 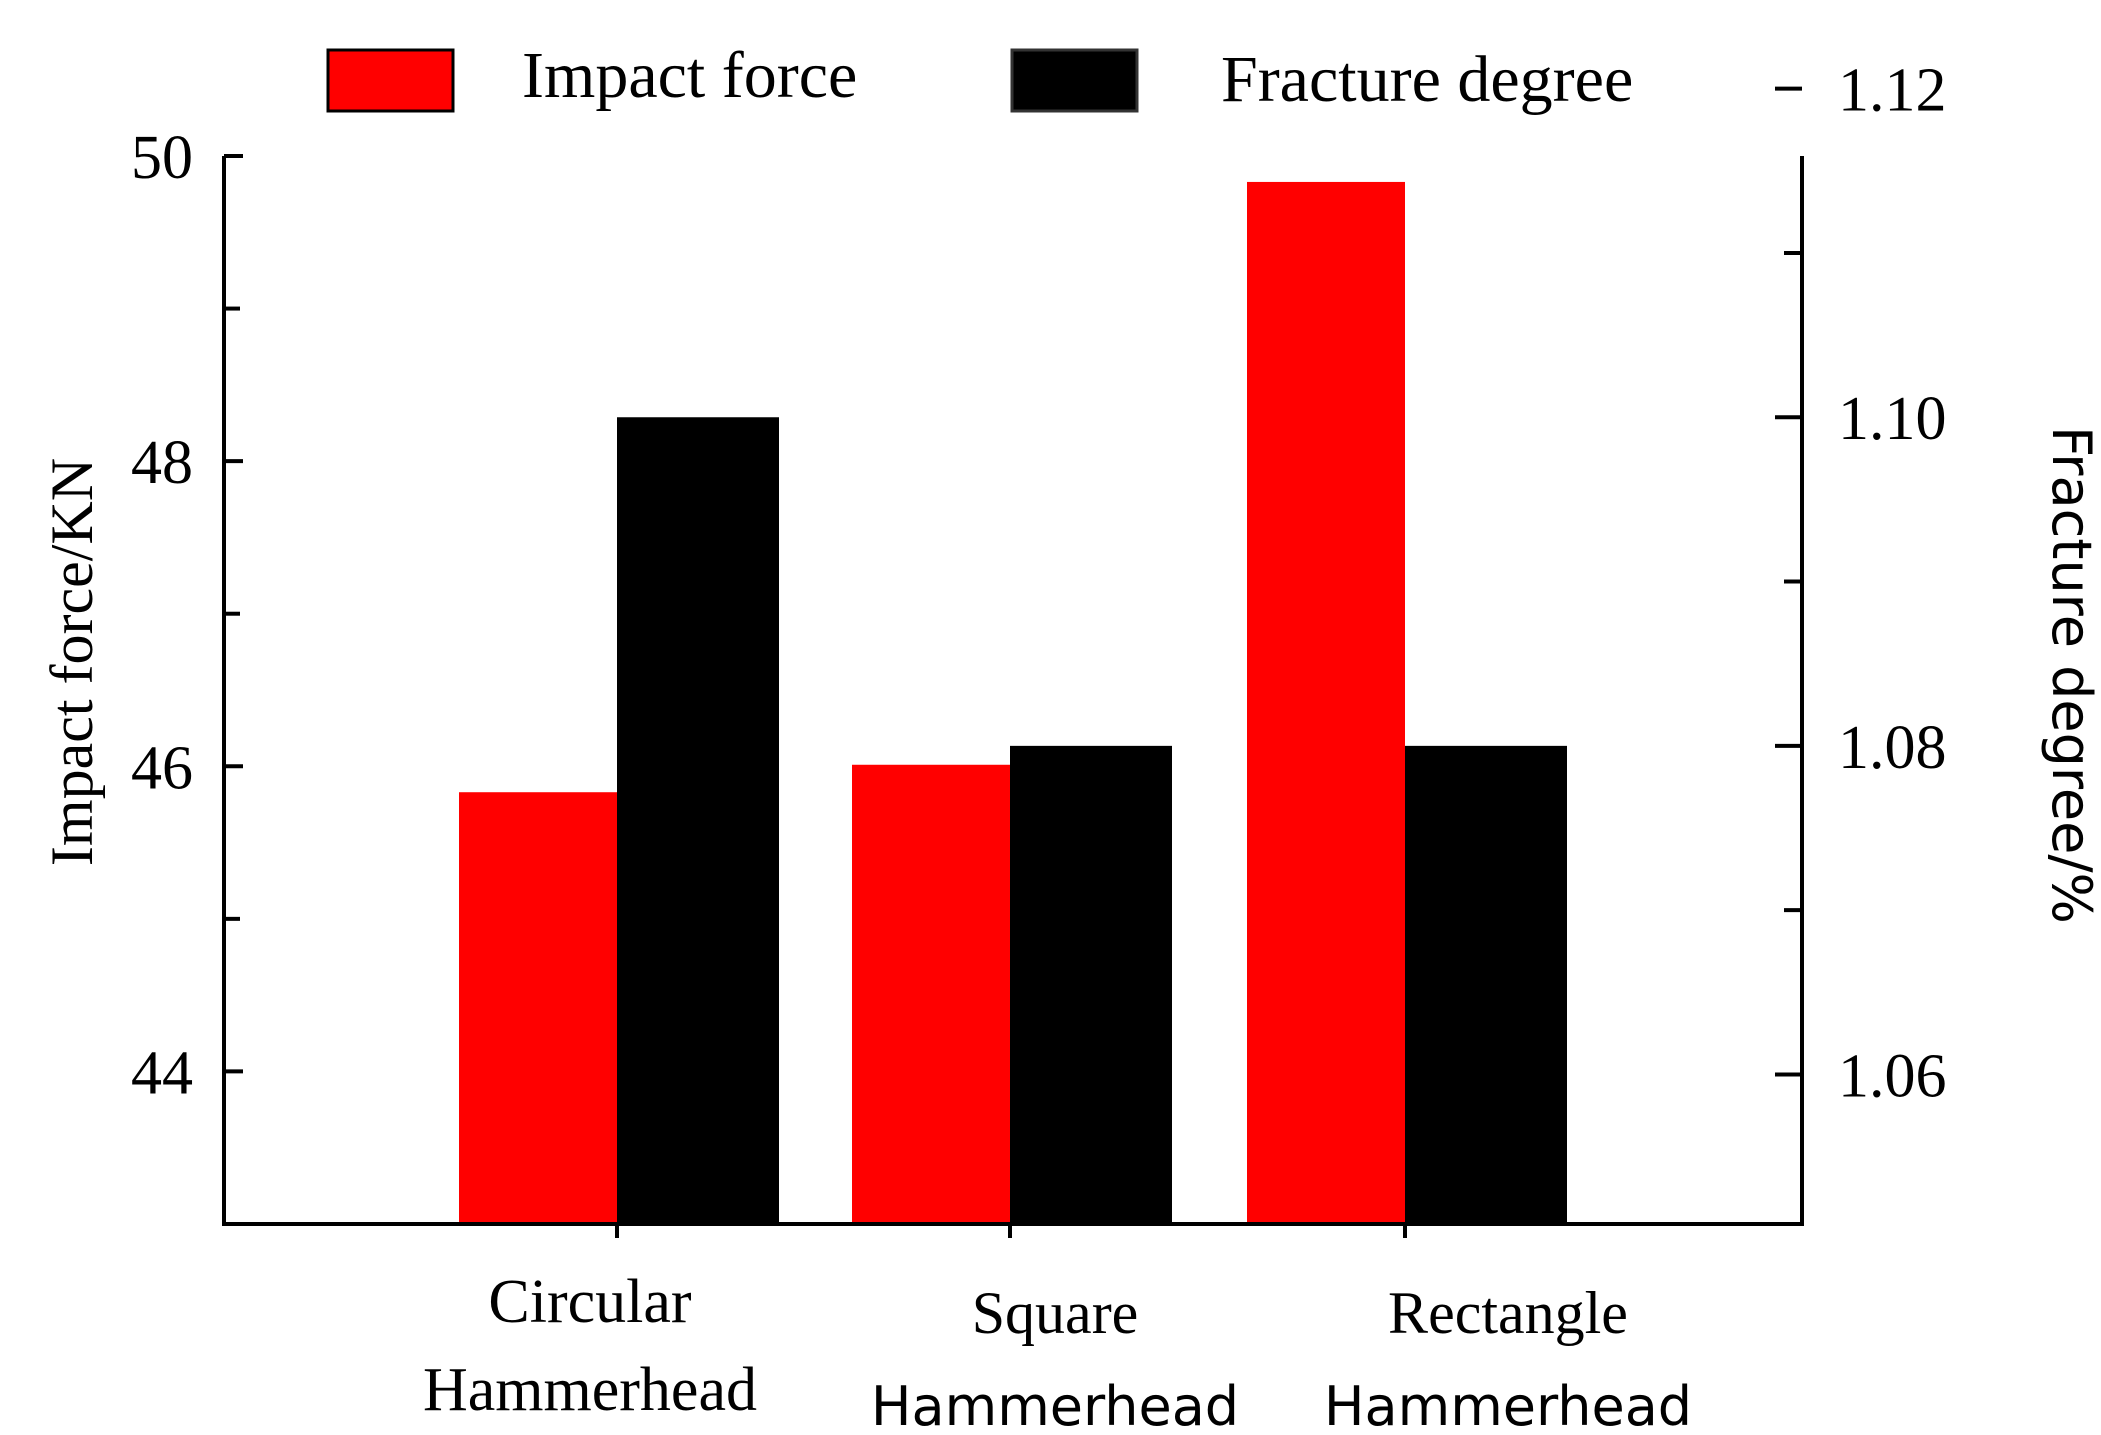 What do you see at coordinates (162, 158) in the screenshot?
I see `left-tick-label: 50` at bounding box center [162, 158].